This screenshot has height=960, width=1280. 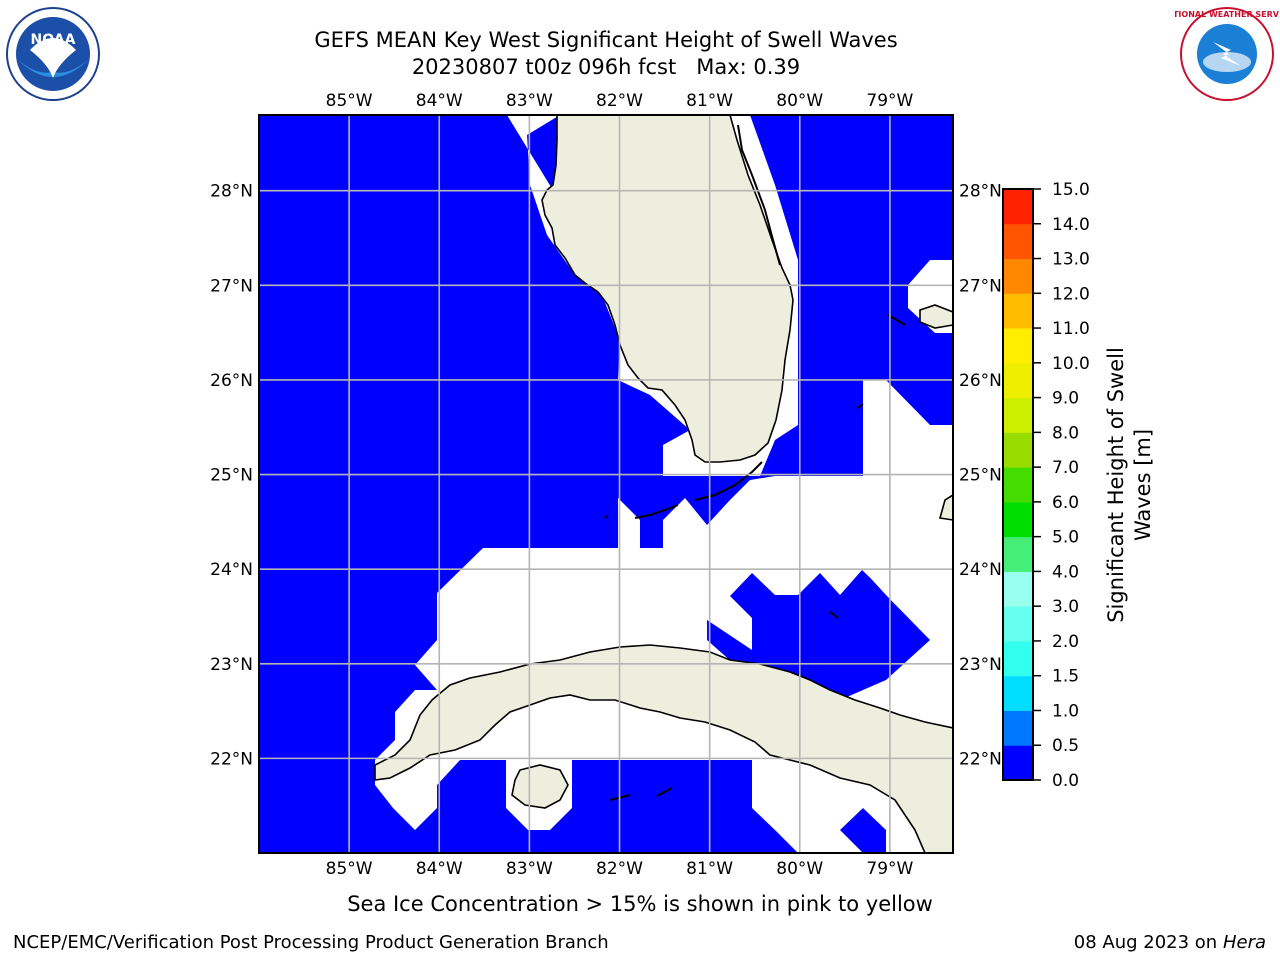 I want to click on colorbar-tick-label: 2.0, so click(x=1065, y=642).